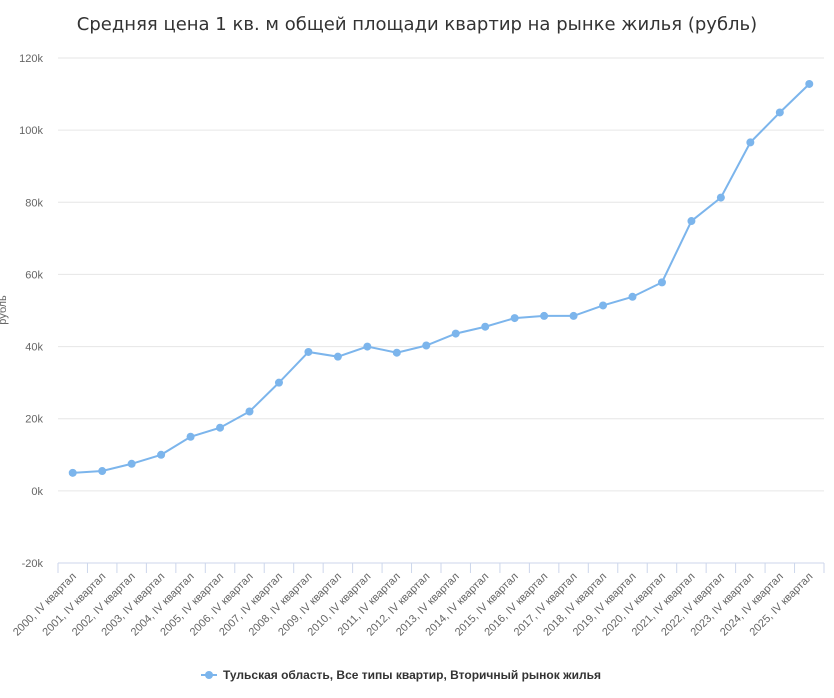  Describe the element at coordinates (34, 203) in the screenshot. I see `y-tick-label: 80k` at that location.